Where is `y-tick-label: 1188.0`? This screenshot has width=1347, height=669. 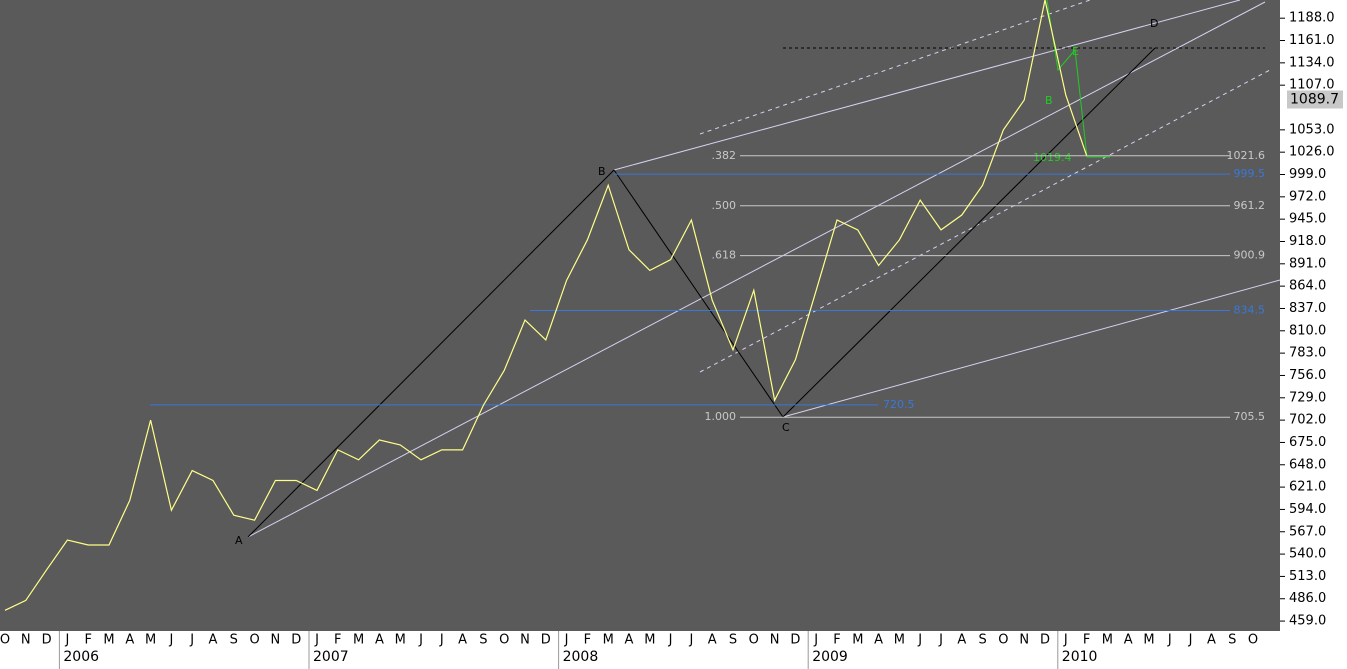
y-tick-label: 1188.0 is located at coordinates (1312, 18).